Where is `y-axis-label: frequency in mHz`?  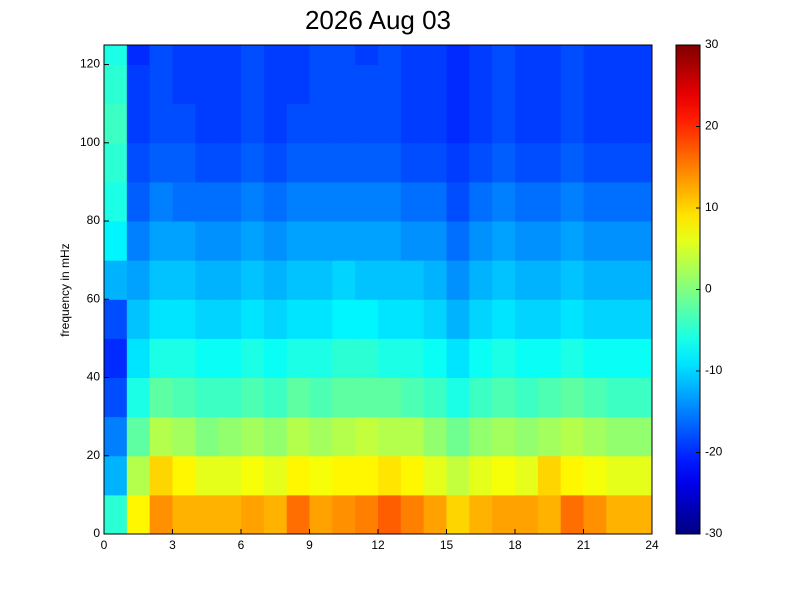
y-axis-label: frequency in mHz is located at coordinates (65, 289).